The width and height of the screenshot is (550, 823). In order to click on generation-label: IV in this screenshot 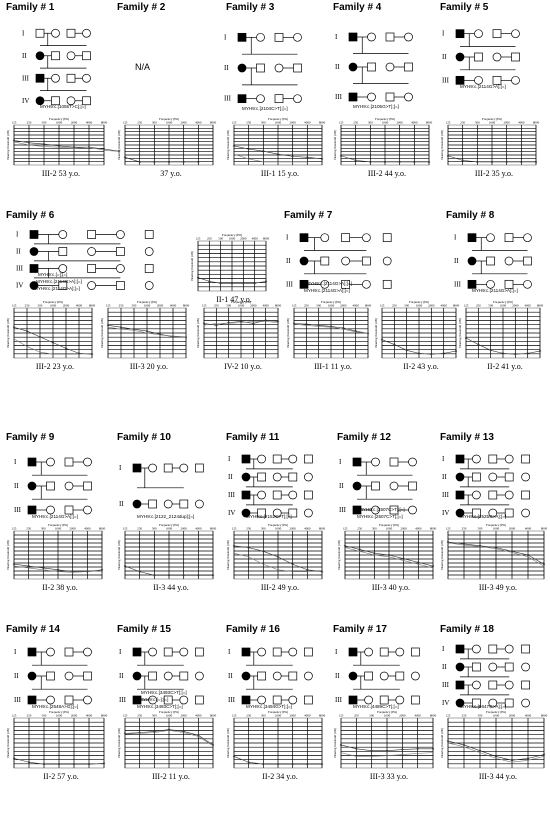, I will do `click(19, 286)`.